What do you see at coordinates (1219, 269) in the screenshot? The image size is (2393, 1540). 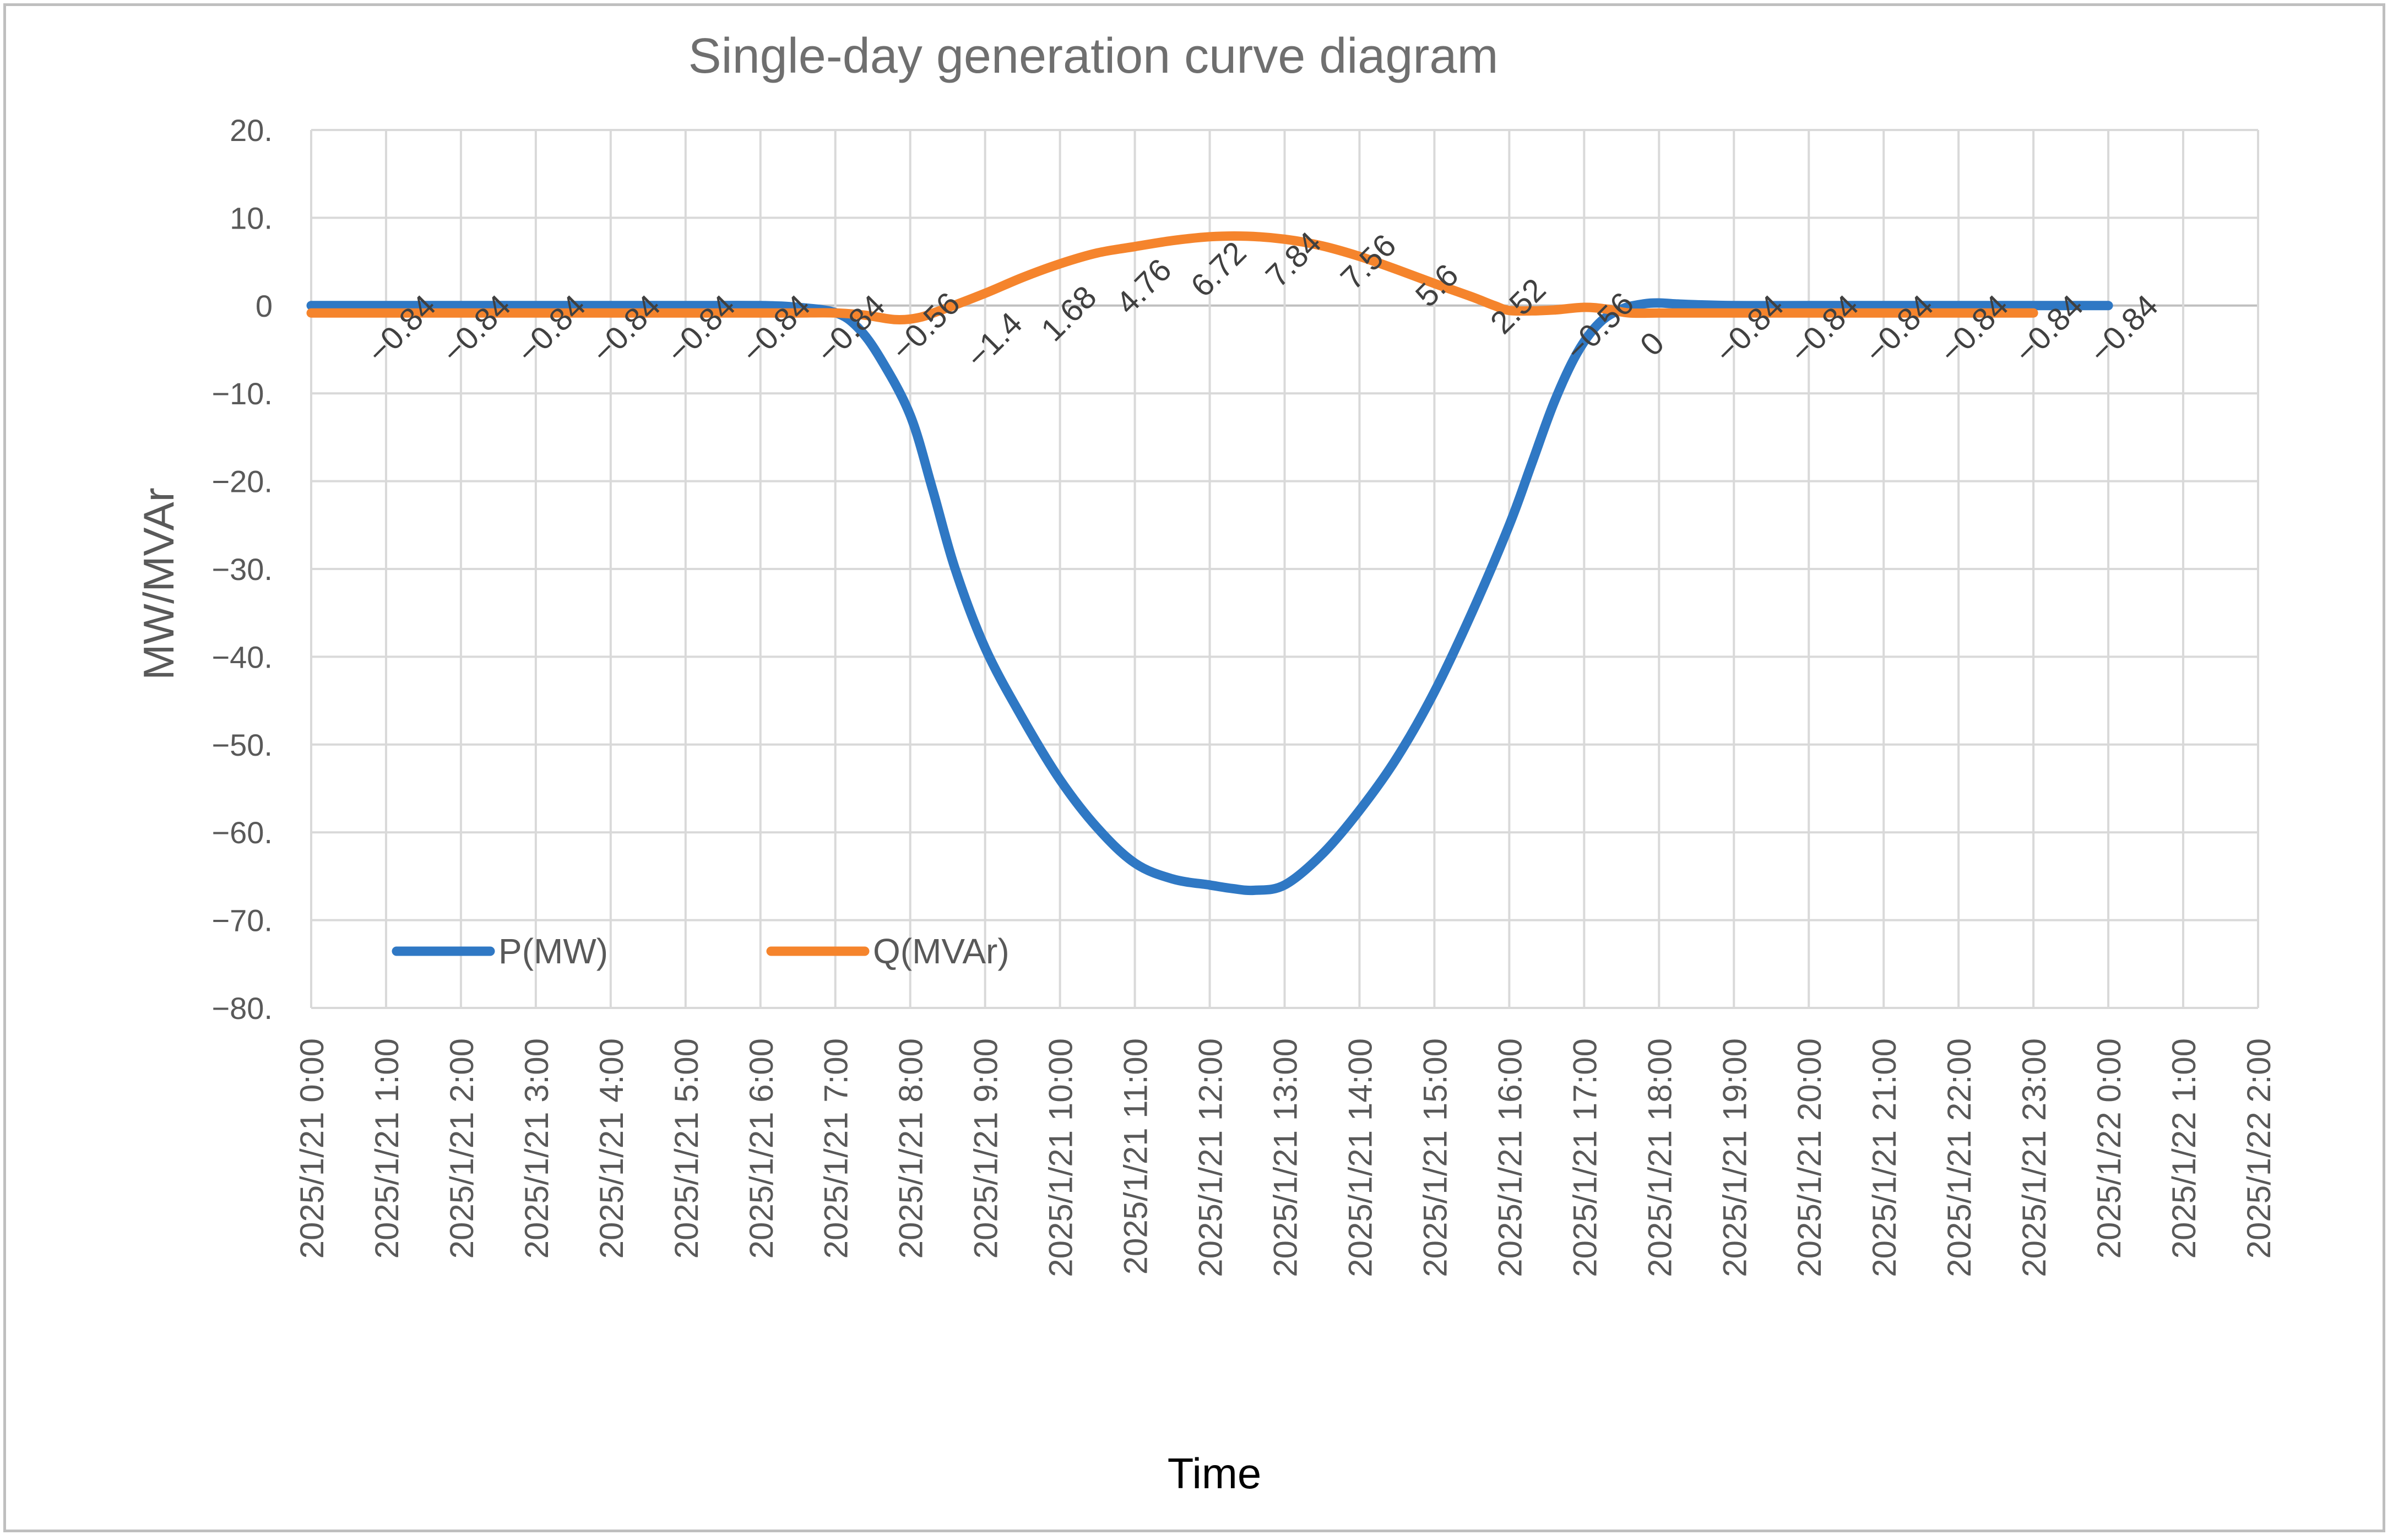 I see `data-label: 6.72` at bounding box center [1219, 269].